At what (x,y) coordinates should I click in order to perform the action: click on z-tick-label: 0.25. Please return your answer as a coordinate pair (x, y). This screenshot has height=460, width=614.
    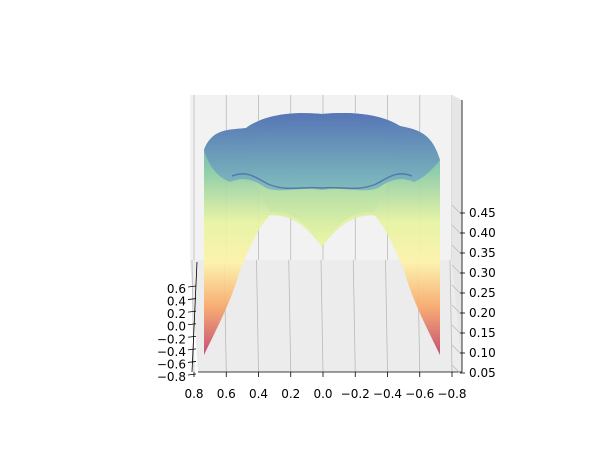
    Looking at the image, I should click on (482, 293).